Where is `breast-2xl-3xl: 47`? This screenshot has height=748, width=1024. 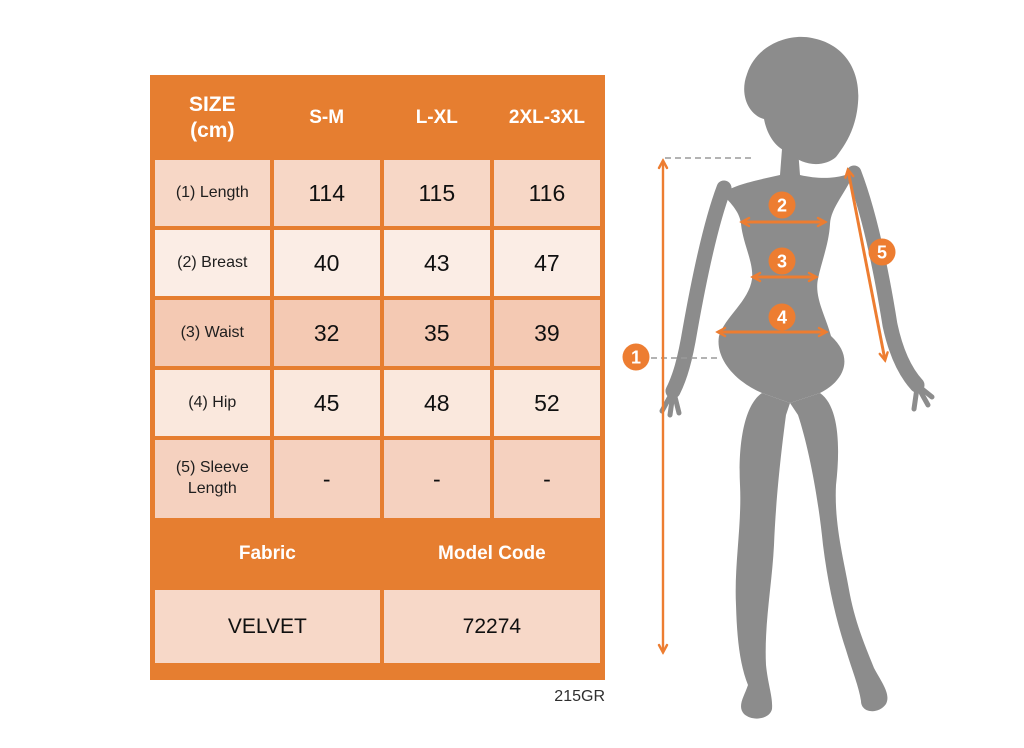 breast-2xl-3xl: 47 is located at coordinates (546, 263).